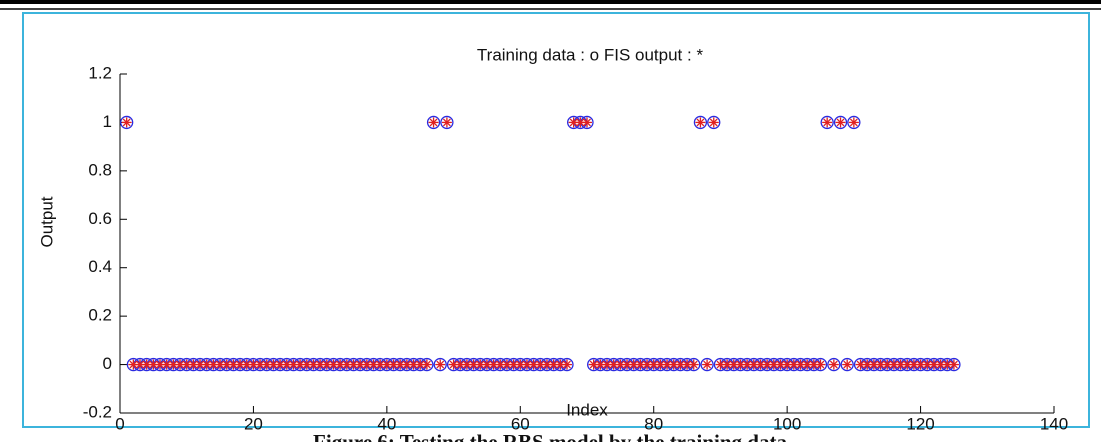 The width and height of the screenshot is (1101, 442). I want to click on y-tick-label: 0.4, so click(100, 266).